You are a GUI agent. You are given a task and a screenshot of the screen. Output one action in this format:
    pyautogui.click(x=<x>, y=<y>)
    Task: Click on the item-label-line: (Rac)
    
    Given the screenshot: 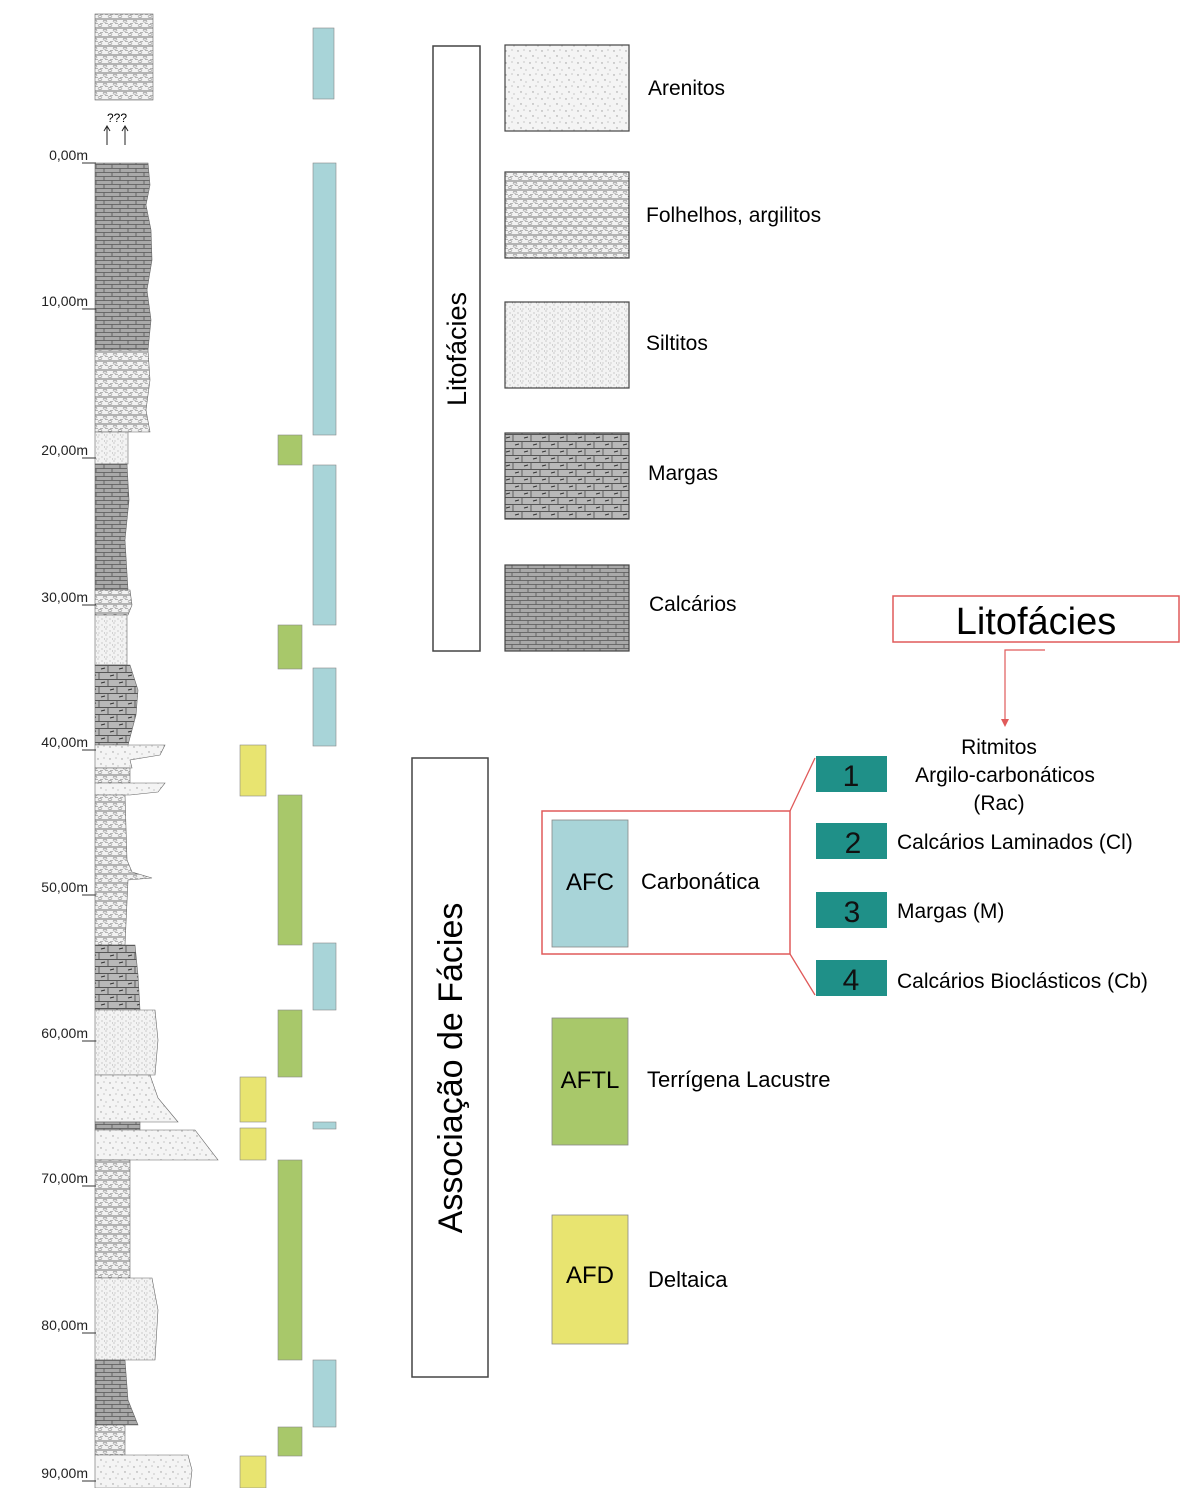 What is the action you would take?
    pyautogui.click(x=998, y=803)
    